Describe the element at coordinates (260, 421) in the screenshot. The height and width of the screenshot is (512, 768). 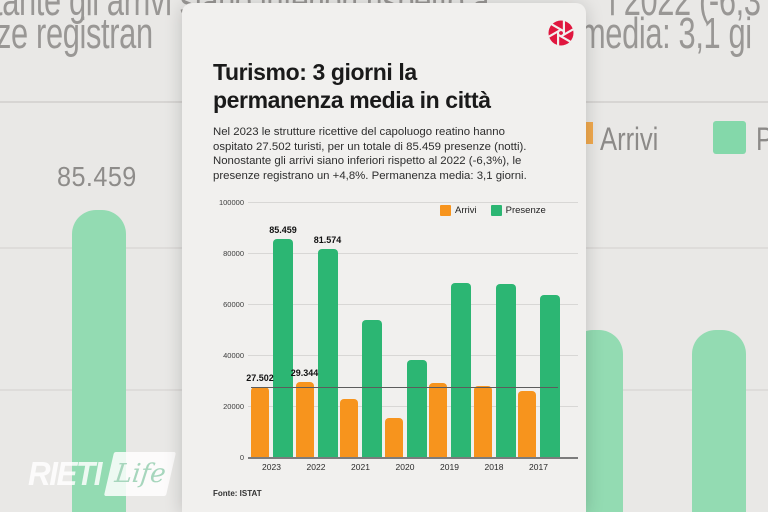
I see `bar-arrivi-2023` at that location.